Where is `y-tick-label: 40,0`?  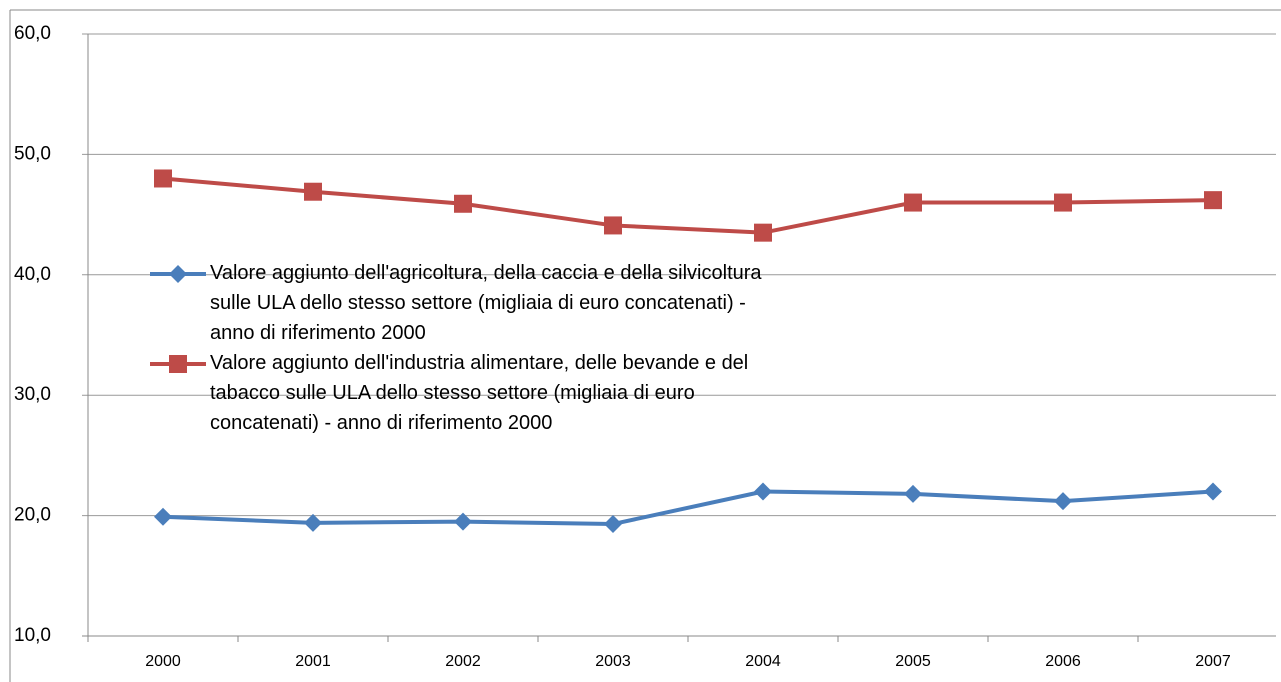 y-tick-label: 40,0 is located at coordinates (32, 274).